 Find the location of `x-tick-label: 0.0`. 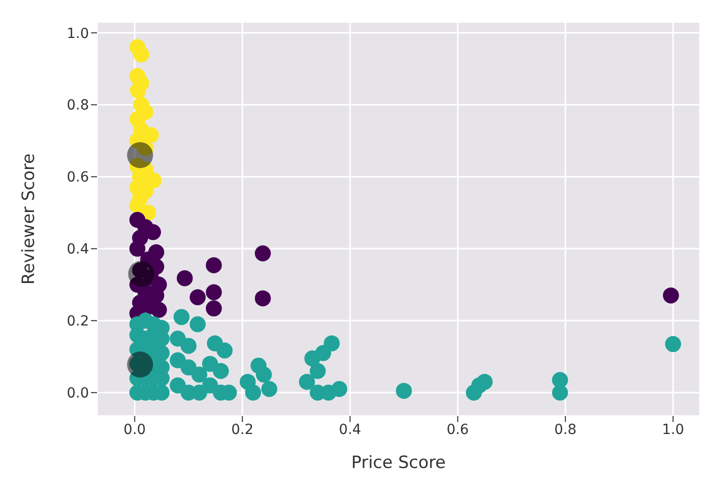

x-tick-label: 0.0 is located at coordinates (135, 430).